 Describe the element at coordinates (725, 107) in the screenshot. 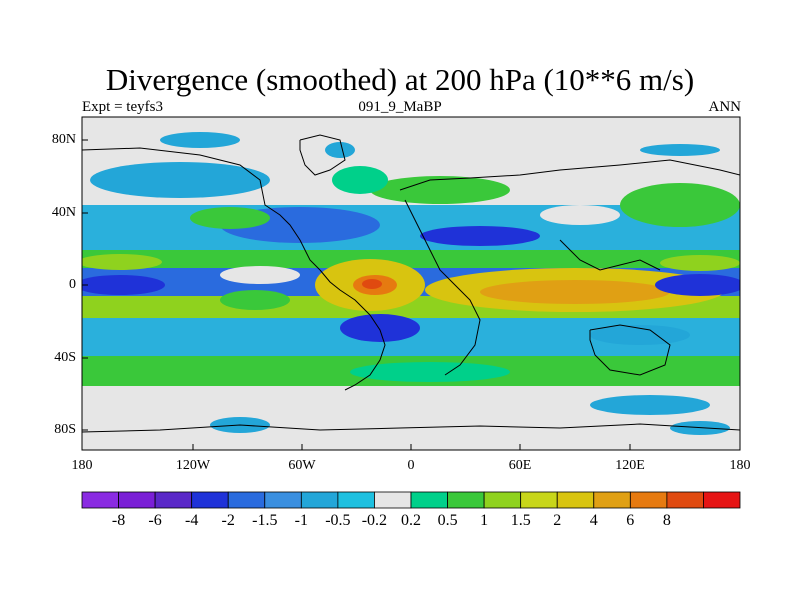

I see `season-label: ANN` at that location.